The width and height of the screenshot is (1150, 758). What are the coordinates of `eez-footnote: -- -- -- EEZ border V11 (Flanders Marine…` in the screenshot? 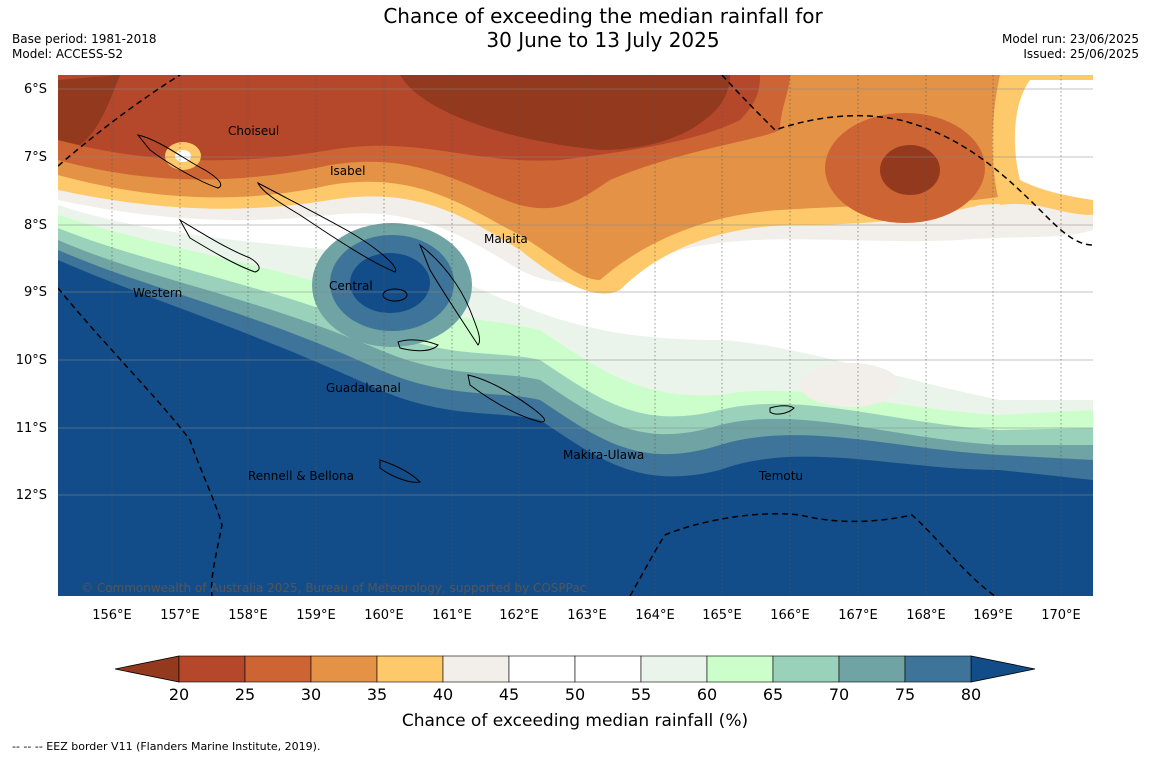 It's located at (166, 746).